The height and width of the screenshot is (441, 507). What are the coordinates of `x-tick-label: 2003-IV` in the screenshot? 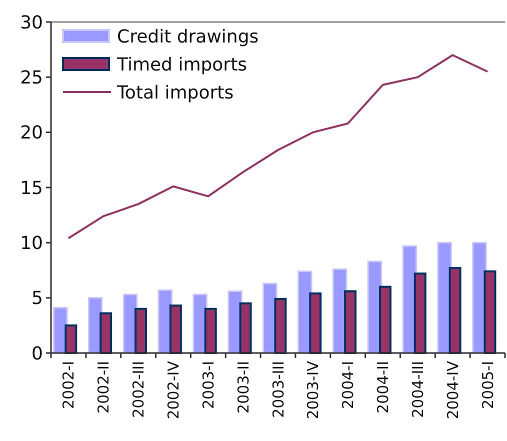 It's located at (313, 390).